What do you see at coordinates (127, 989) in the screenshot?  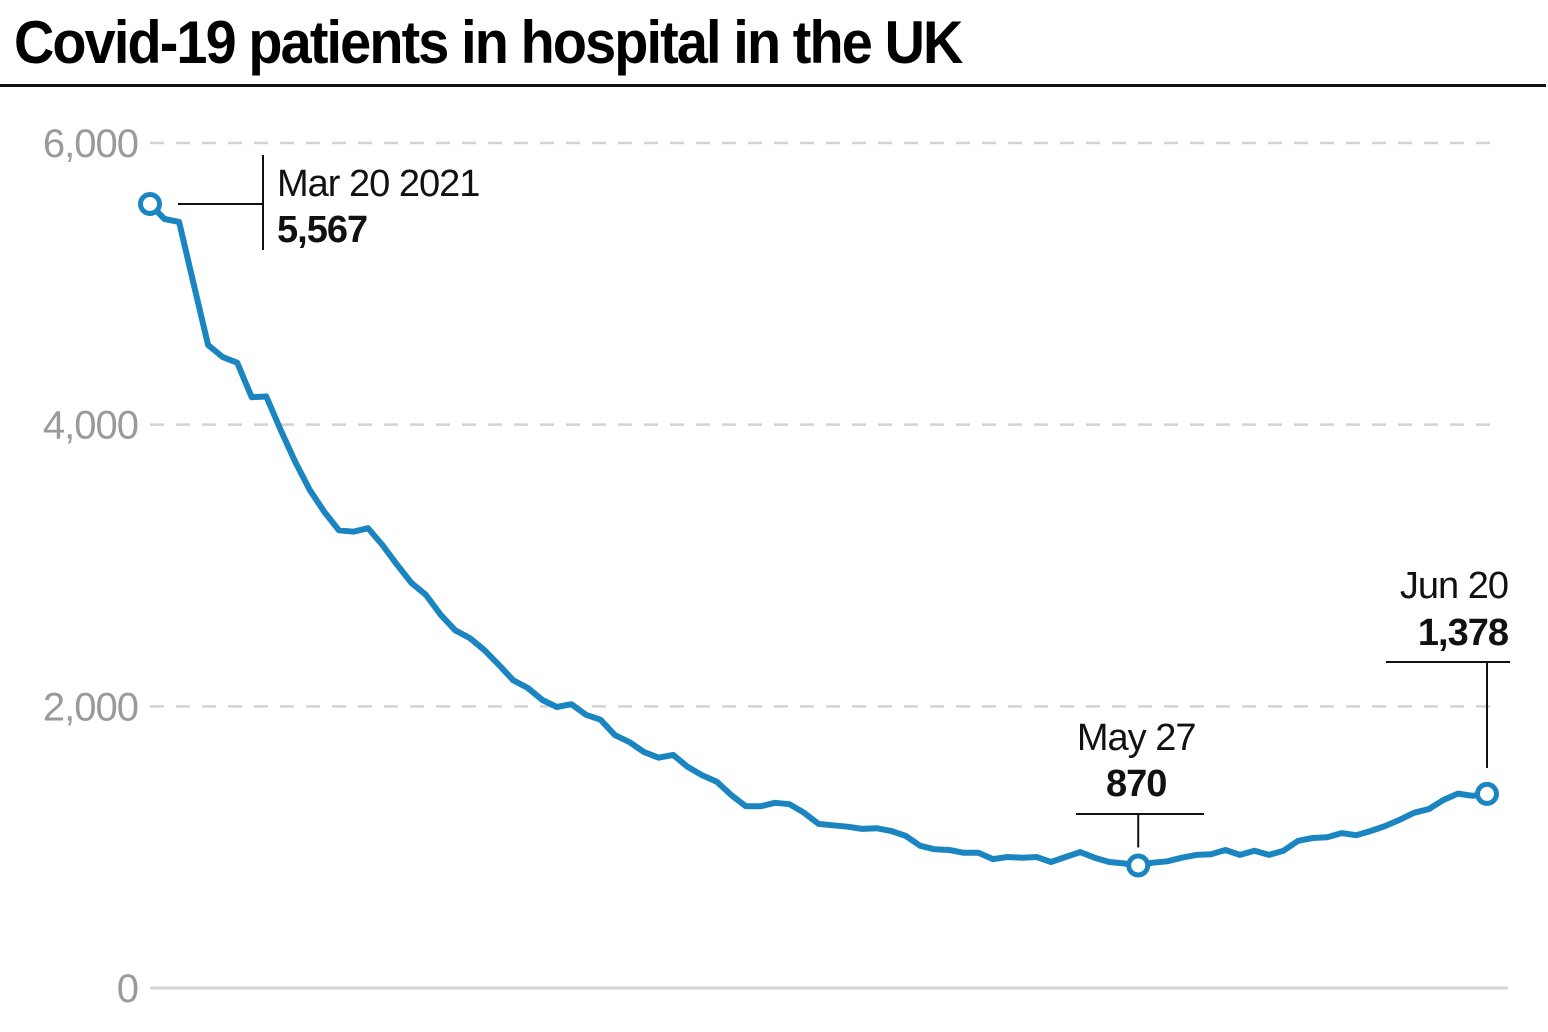 I see `y-tick-label: 0` at bounding box center [127, 989].